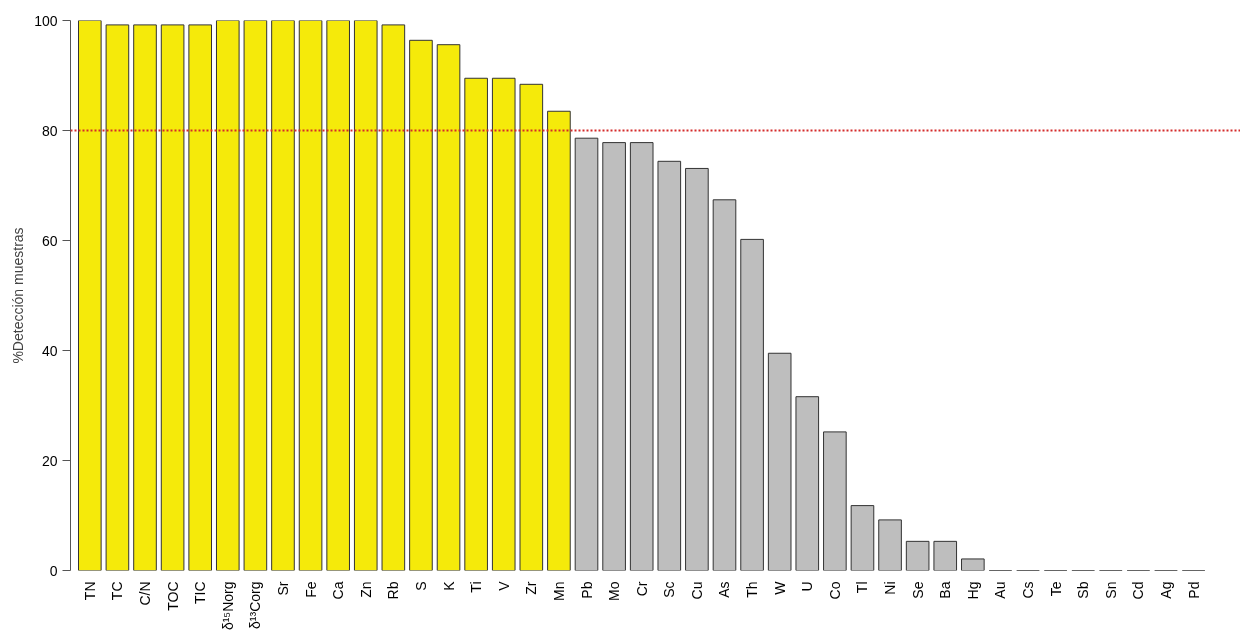 The height and width of the screenshot is (633, 1240). I want to click on x-tick-label: Cs, so click(1028, 590).